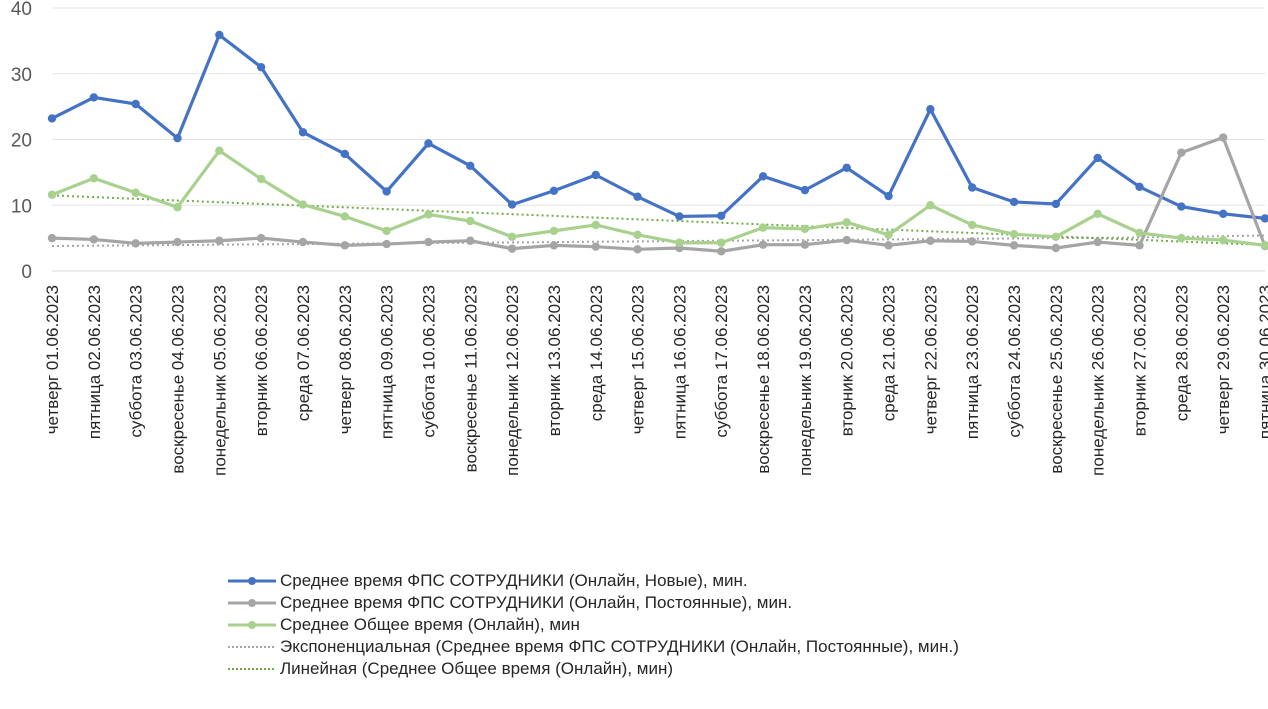 Image resolution: width=1268 pixels, height=709 pixels. What do you see at coordinates (470, 378) in the screenshot?
I see `x-tick-label: воскресенье 11.06.2023` at bounding box center [470, 378].